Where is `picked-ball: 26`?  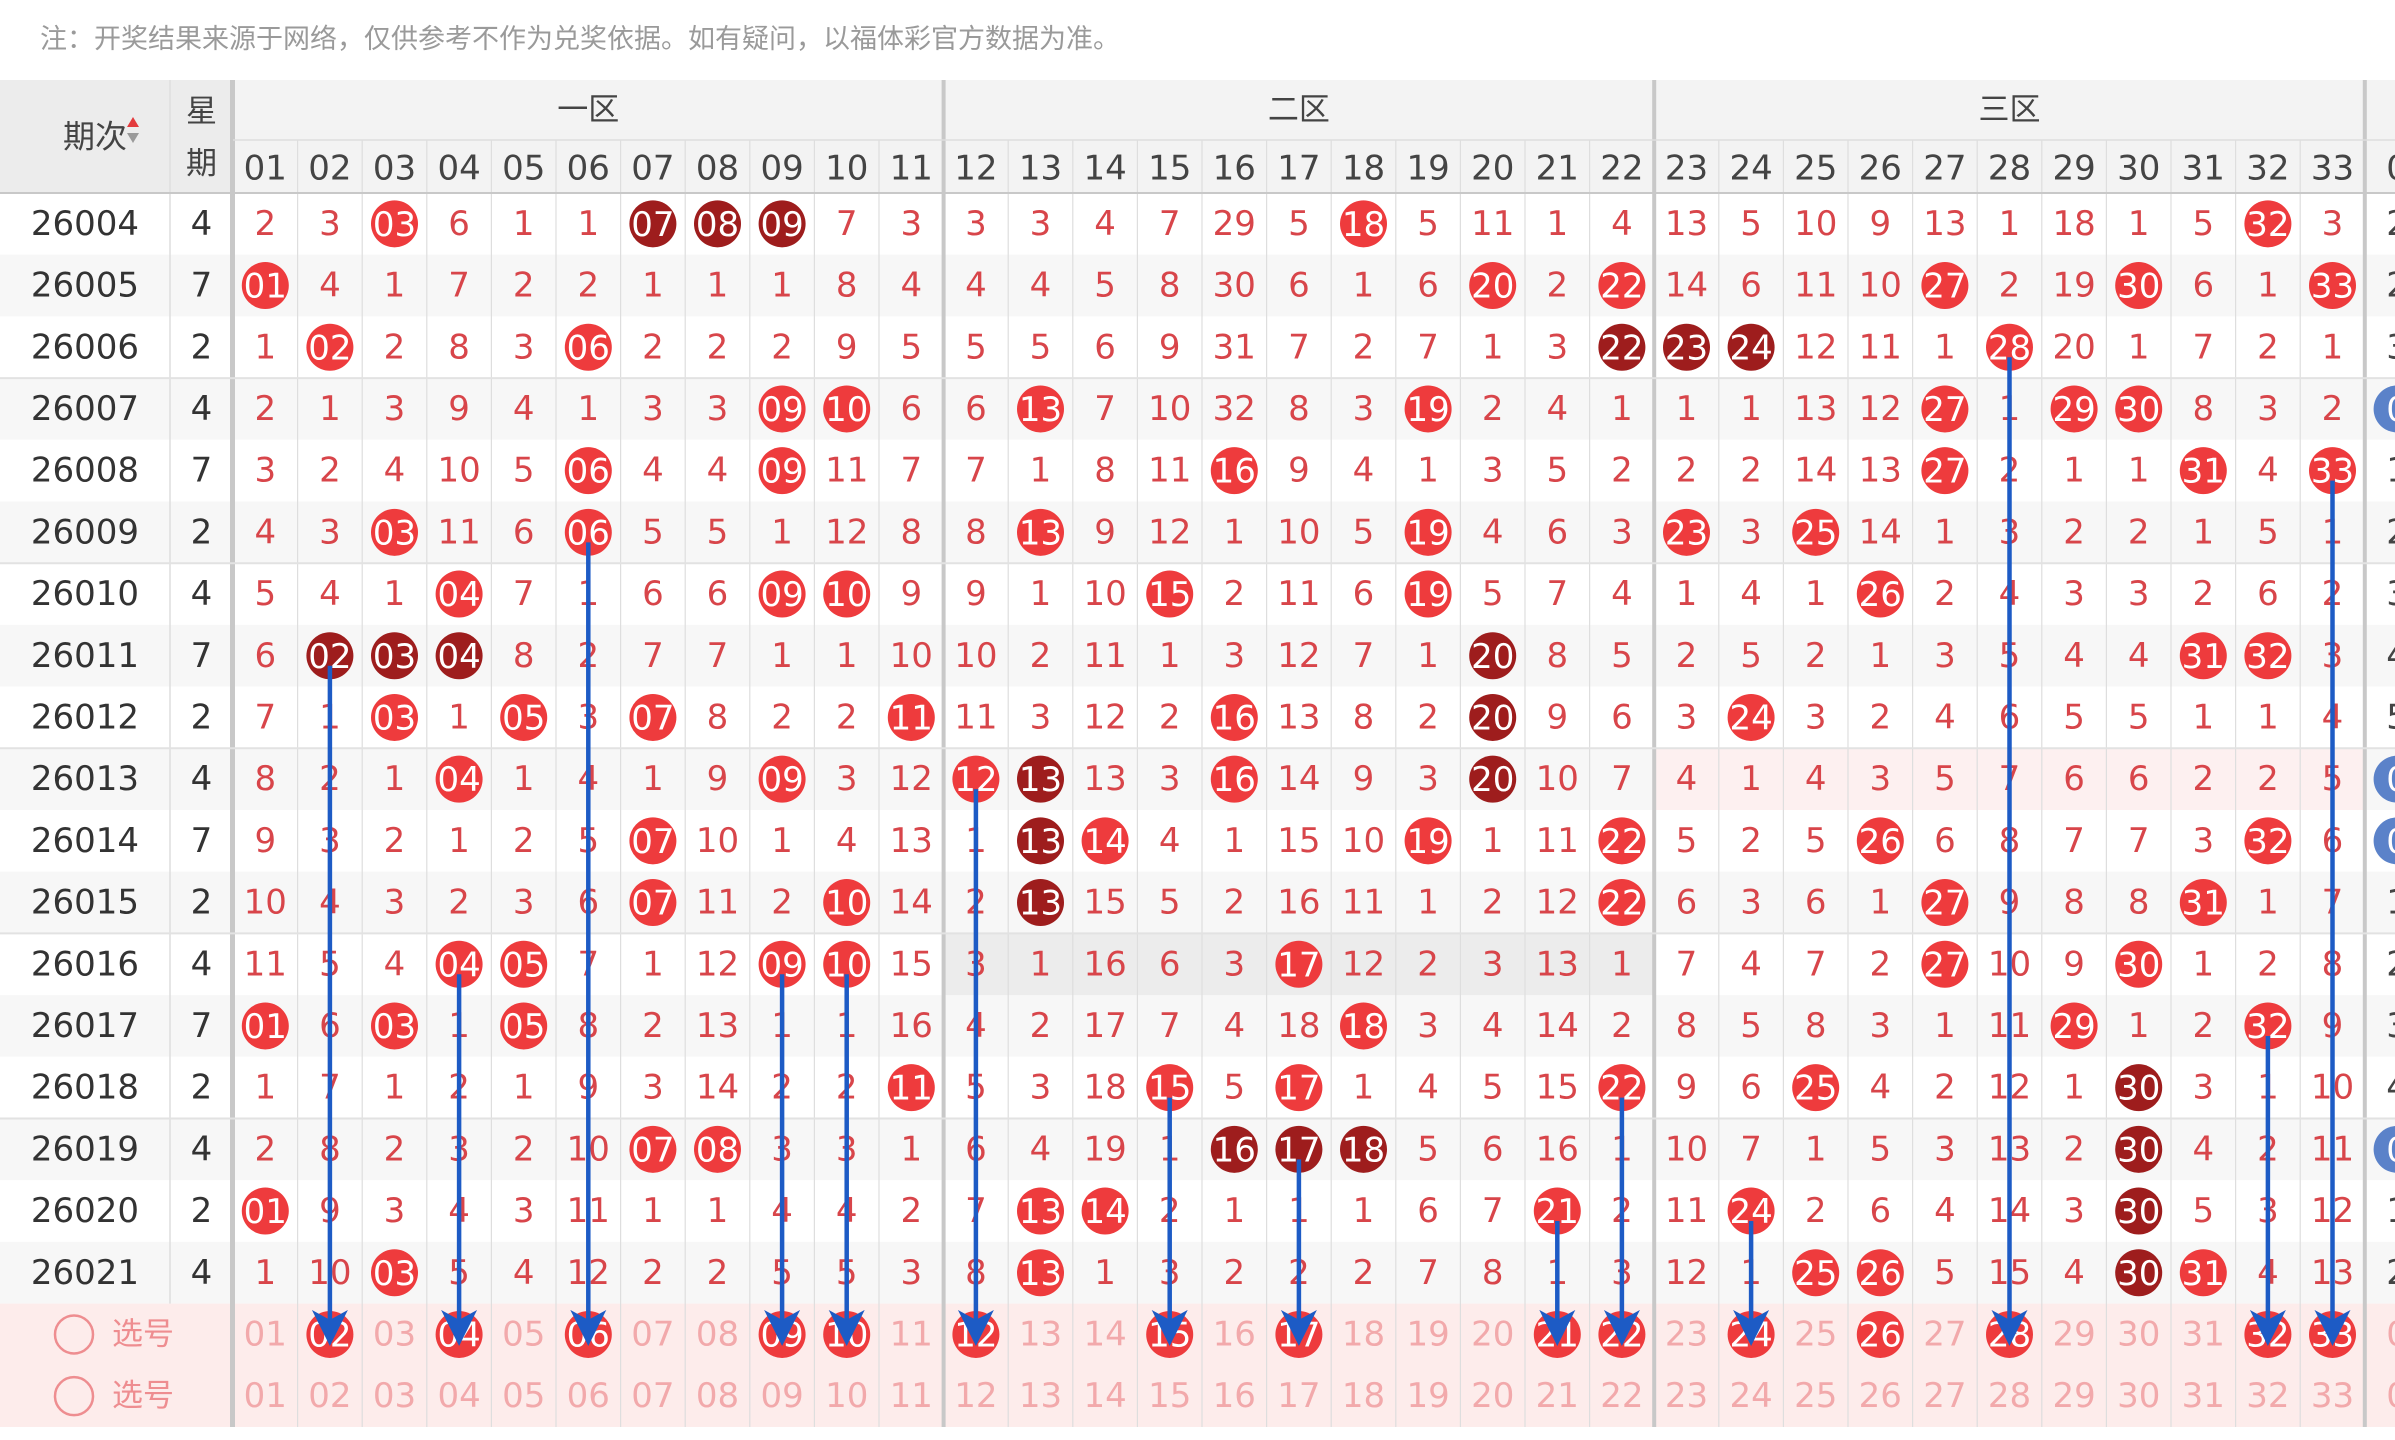 picked-ball: 26 is located at coordinates (1880, 1334).